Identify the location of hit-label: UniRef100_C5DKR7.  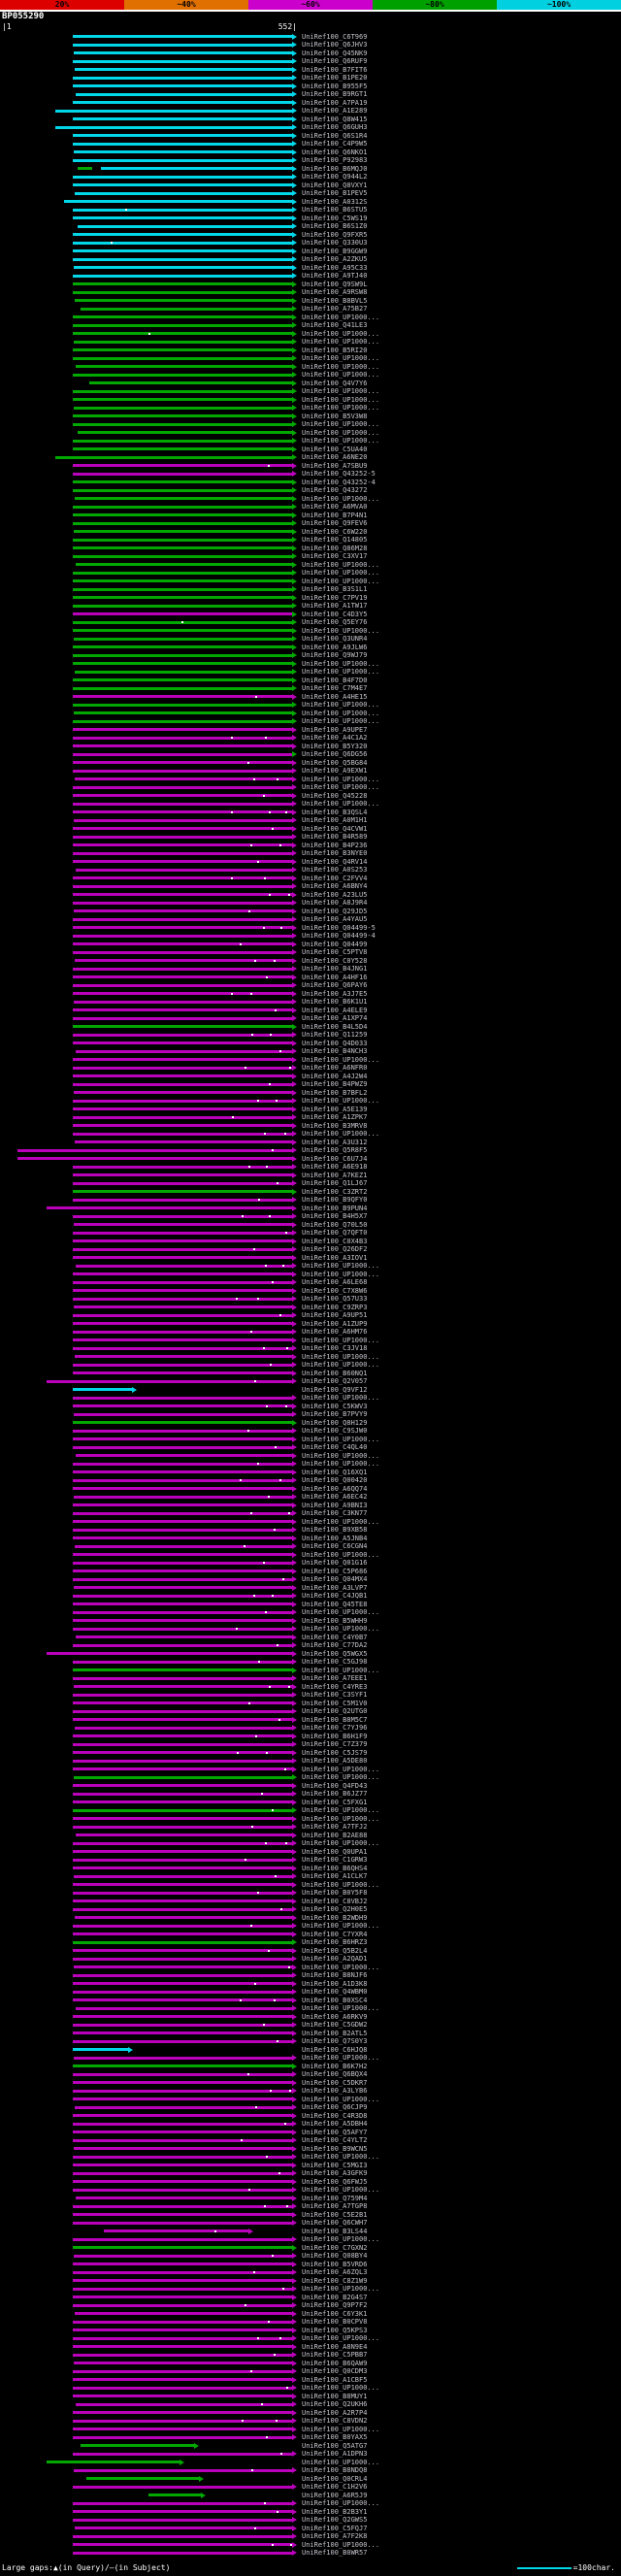
(335, 2082).